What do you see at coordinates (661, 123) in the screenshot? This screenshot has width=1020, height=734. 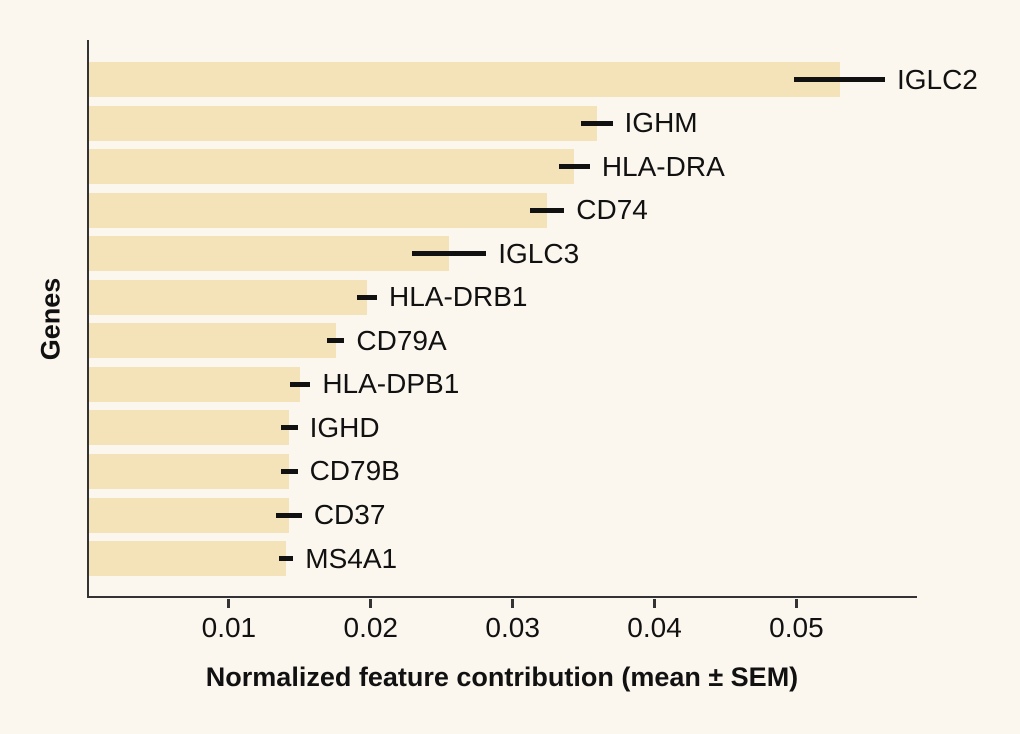 I see `gene-label: IGHM` at bounding box center [661, 123].